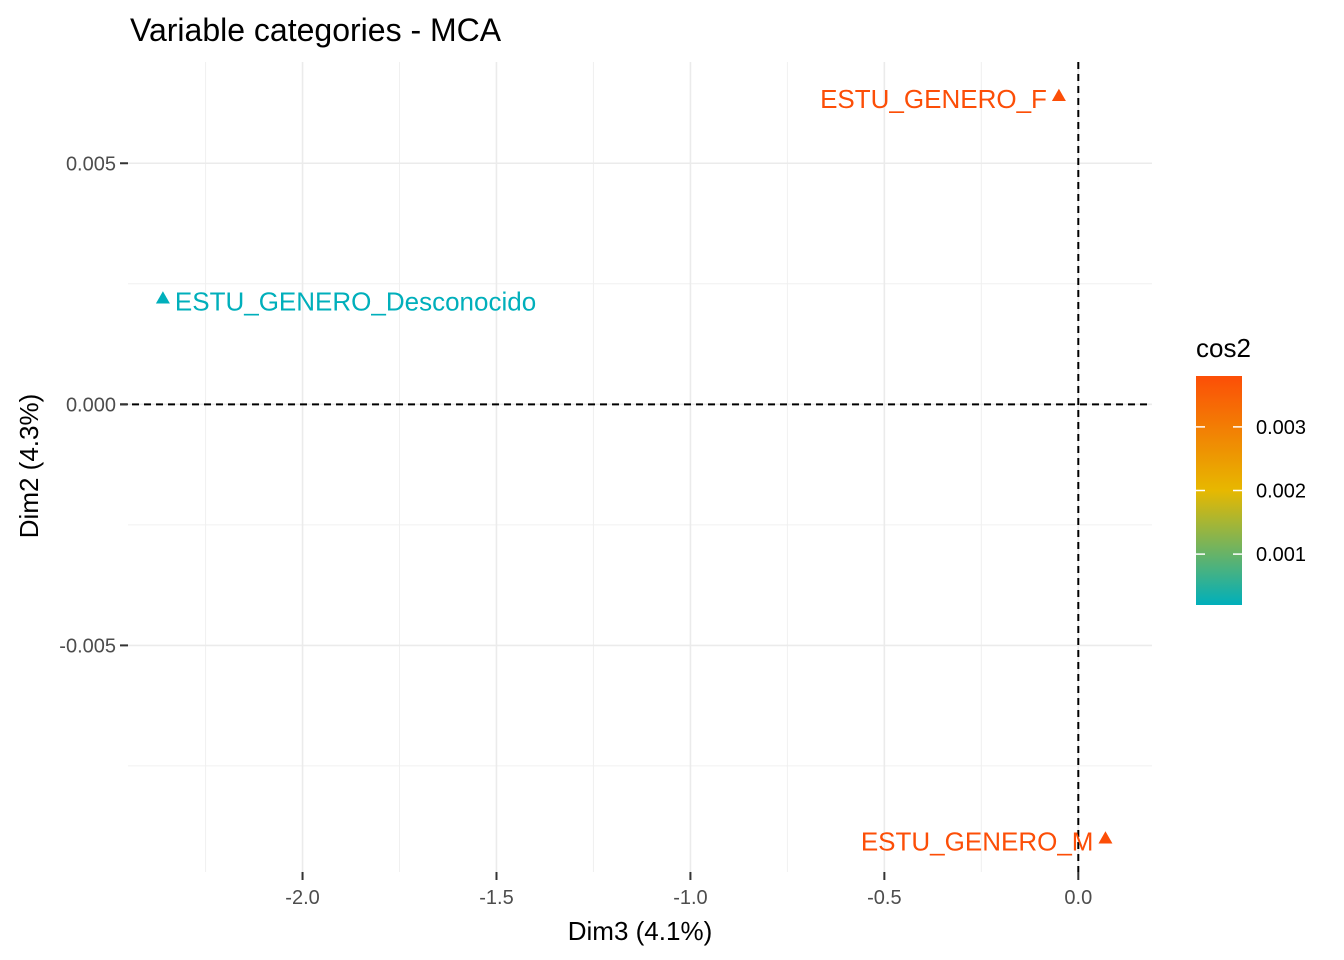 This screenshot has width=1344, height=960. I want to click on legend-title: cos2, so click(1223, 348).